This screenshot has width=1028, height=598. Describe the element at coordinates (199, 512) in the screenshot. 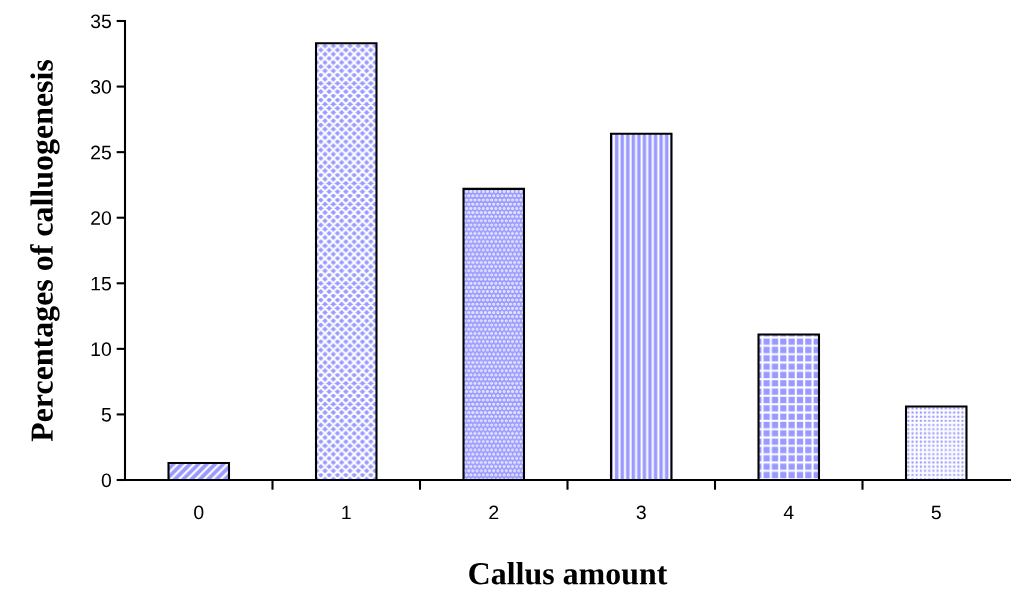

I see `x-tick-label: 0` at that location.